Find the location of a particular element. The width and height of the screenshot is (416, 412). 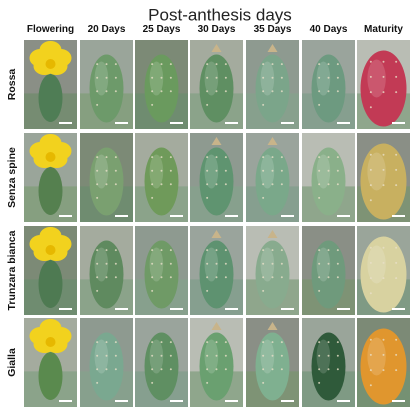

row-label: Gialla is located at coordinates (12, 362).